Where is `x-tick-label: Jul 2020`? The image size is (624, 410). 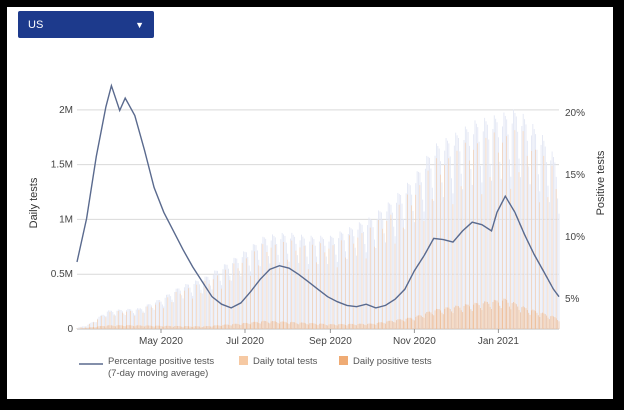 x-tick-label: Jul 2020 is located at coordinates (245, 341).